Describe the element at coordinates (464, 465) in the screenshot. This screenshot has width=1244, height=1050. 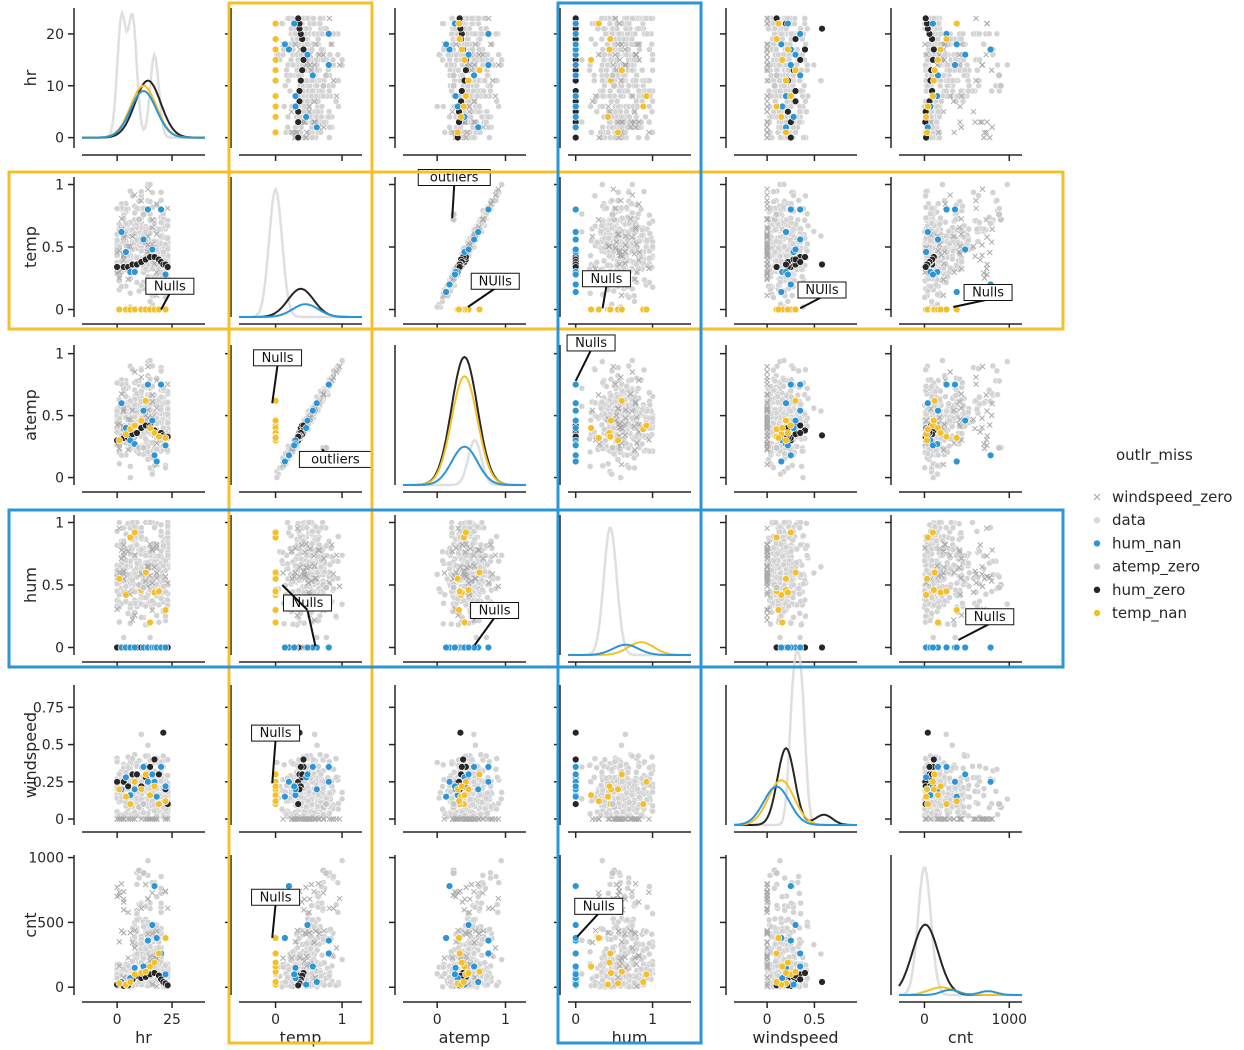
I see `kde-curve-hum_nan` at that location.